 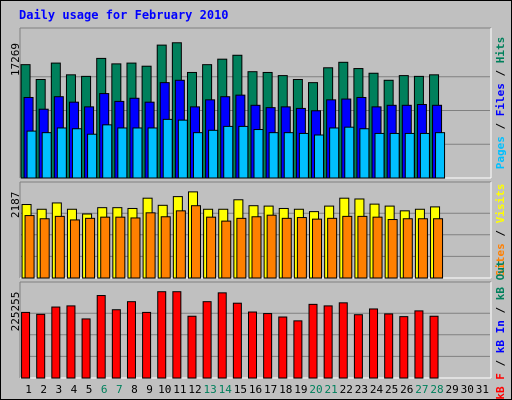 I want to click on side-label-part-hits-files-pages-3: /, so click(x=500, y=73).